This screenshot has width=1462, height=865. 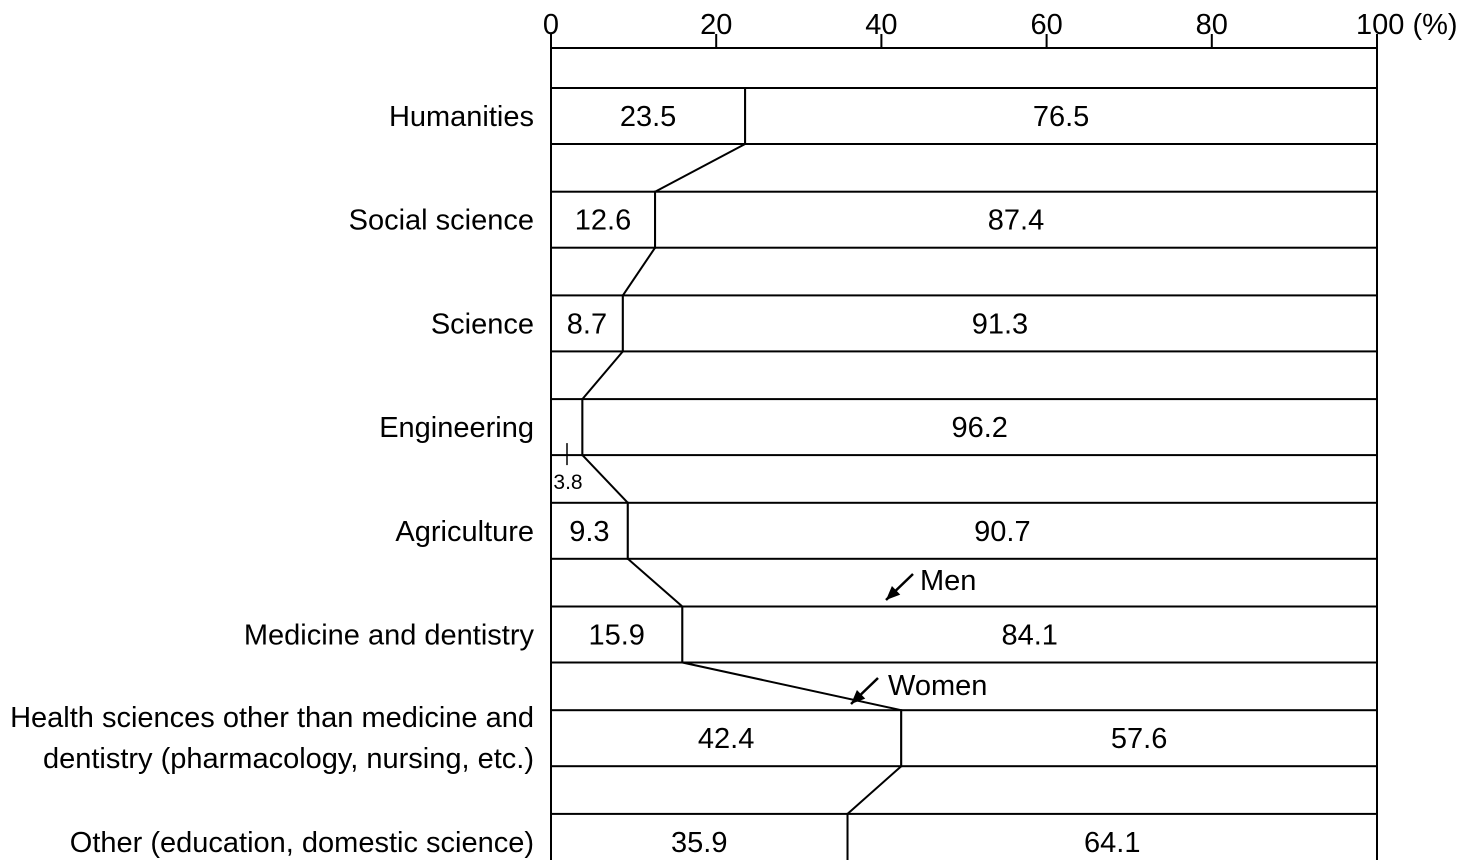 What do you see at coordinates (648, 117) in the screenshot?
I see `data-label-women: 23.5` at bounding box center [648, 117].